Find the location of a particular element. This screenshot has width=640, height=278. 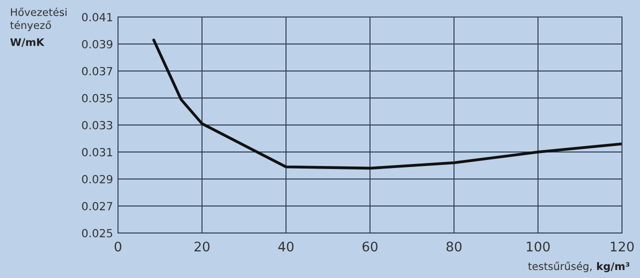

x-tick-label: 120 is located at coordinates (622, 247).